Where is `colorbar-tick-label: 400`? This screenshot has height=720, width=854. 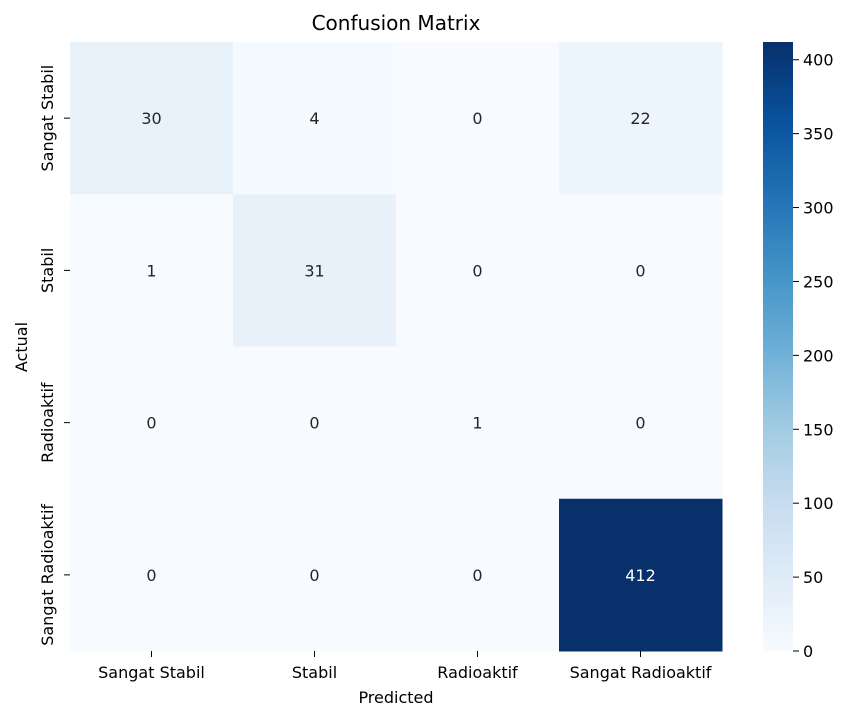
colorbar-tick-label: 400 is located at coordinates (818, 60).